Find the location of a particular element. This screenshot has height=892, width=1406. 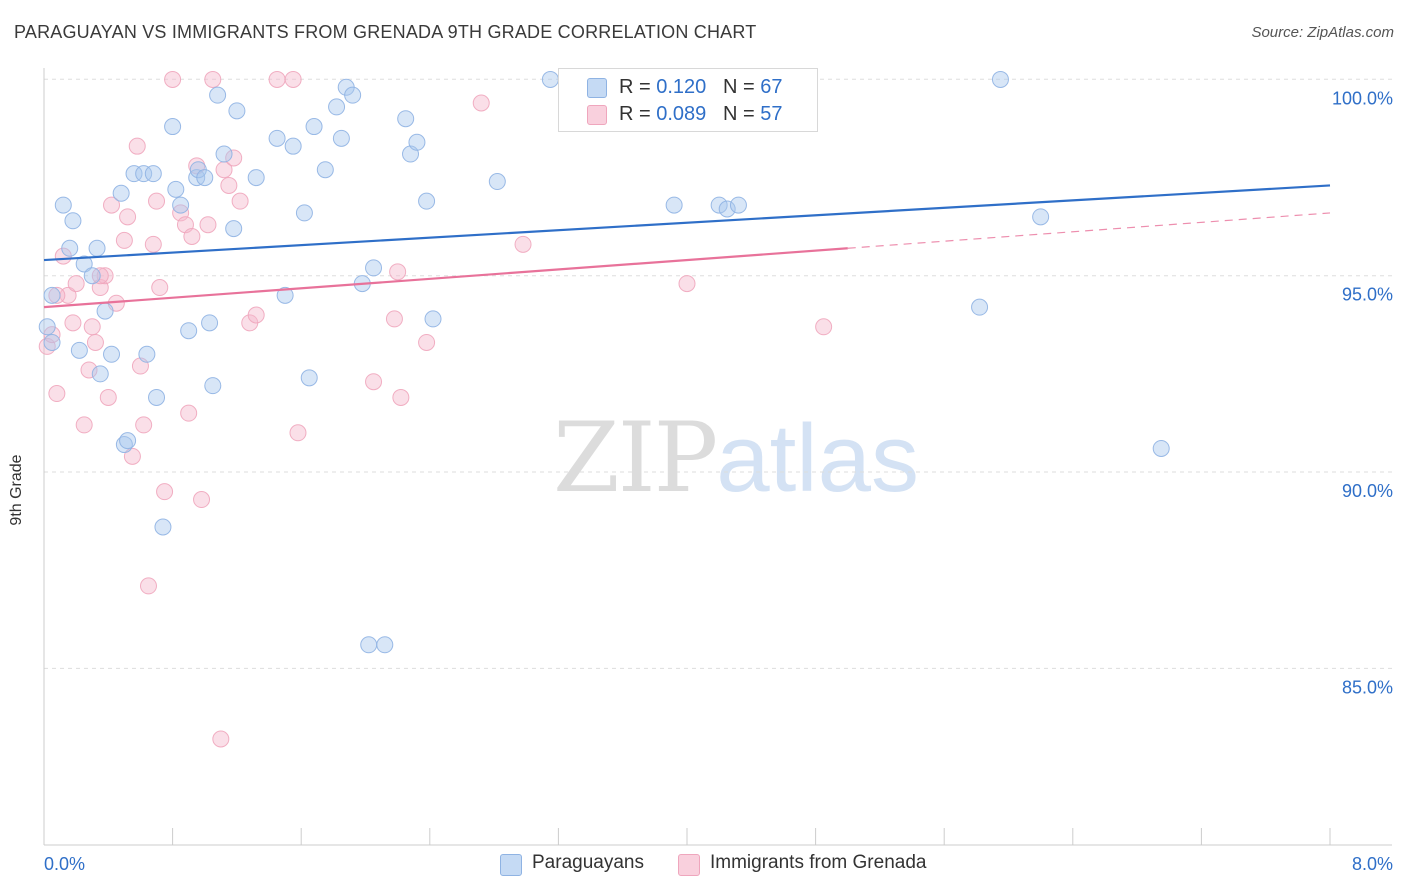

watermark: ZIPatlas is located at coordinates (736, 458).